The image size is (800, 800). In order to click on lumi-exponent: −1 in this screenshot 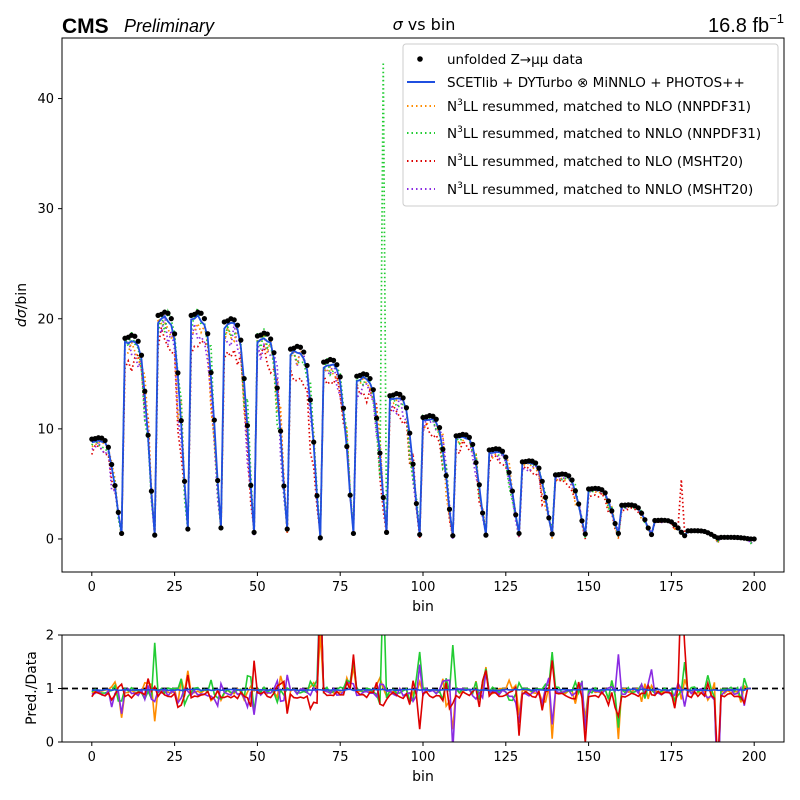, I will do `click(776, 18)`.